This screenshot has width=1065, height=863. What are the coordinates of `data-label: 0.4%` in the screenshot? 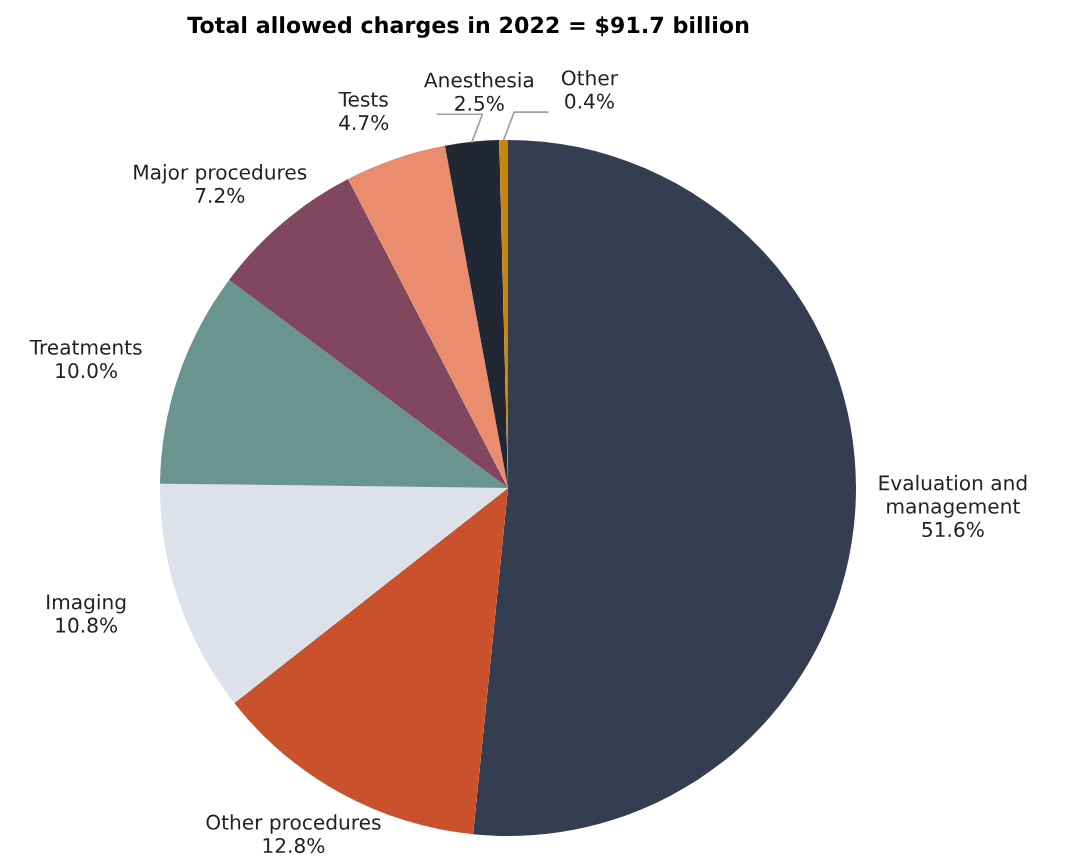 It's located at (589, 101).